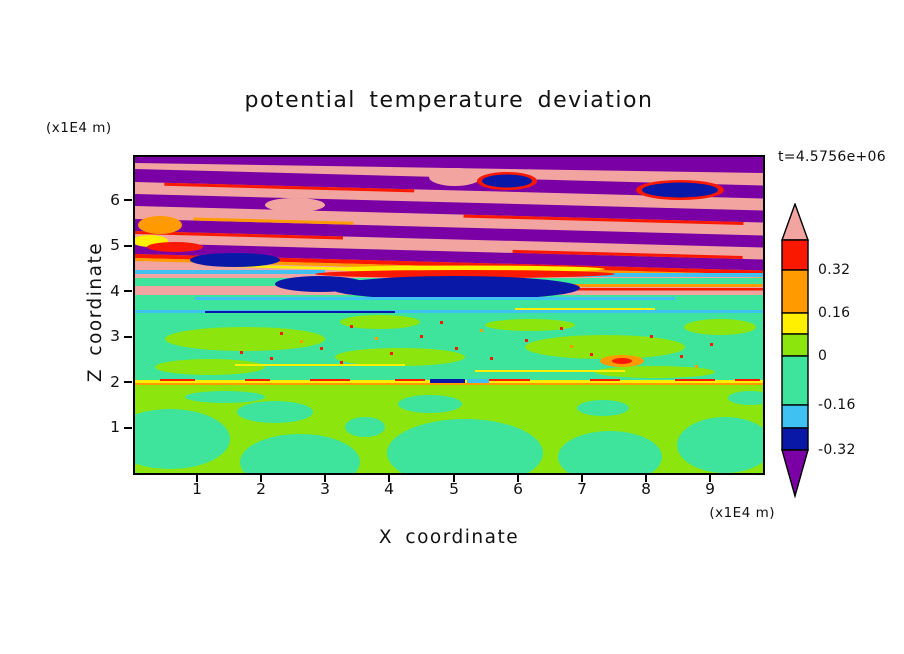 The width and height of the screenshot is (904, 654). Describe the element at coordinates (389, 489) in the screenshot. I see `x-tick-label: 4` at that location.